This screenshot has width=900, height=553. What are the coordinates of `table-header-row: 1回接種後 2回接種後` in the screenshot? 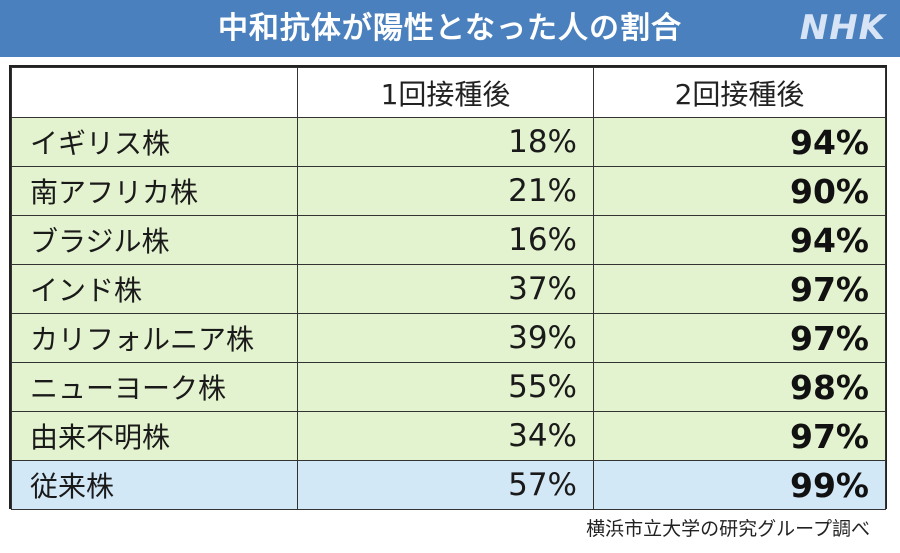 It's located at (448, 92).